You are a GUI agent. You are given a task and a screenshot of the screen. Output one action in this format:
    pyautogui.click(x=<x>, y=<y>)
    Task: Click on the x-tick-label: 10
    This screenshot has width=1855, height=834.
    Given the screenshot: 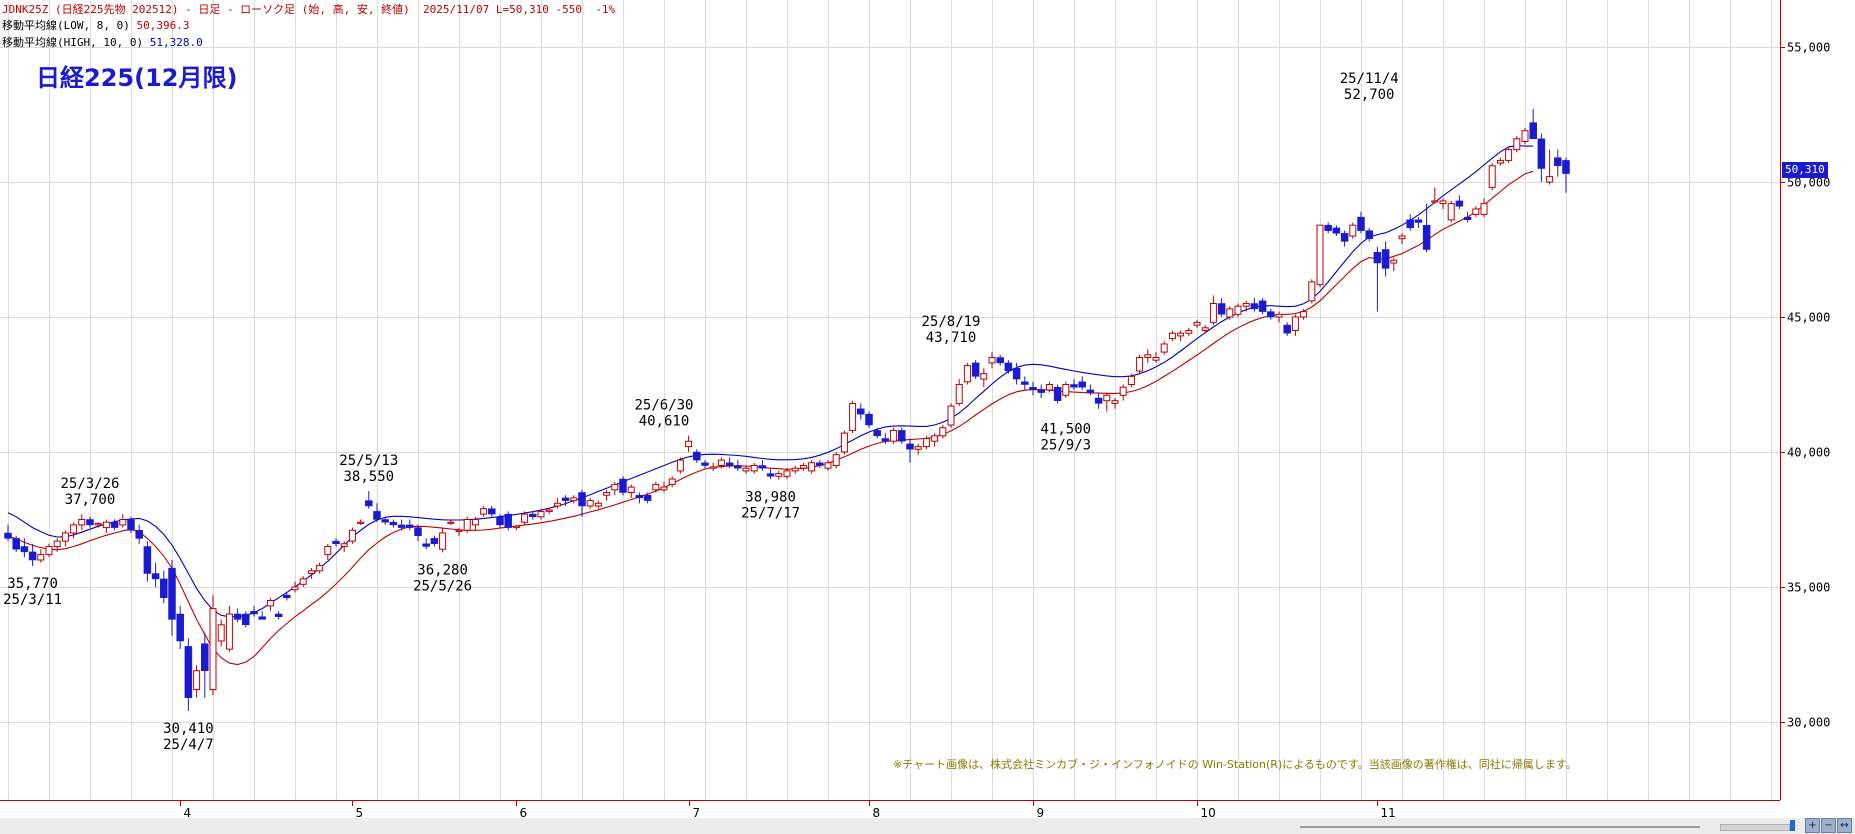 What is the action you would take?
    pyautogui.click(x=1208, y=813)
    